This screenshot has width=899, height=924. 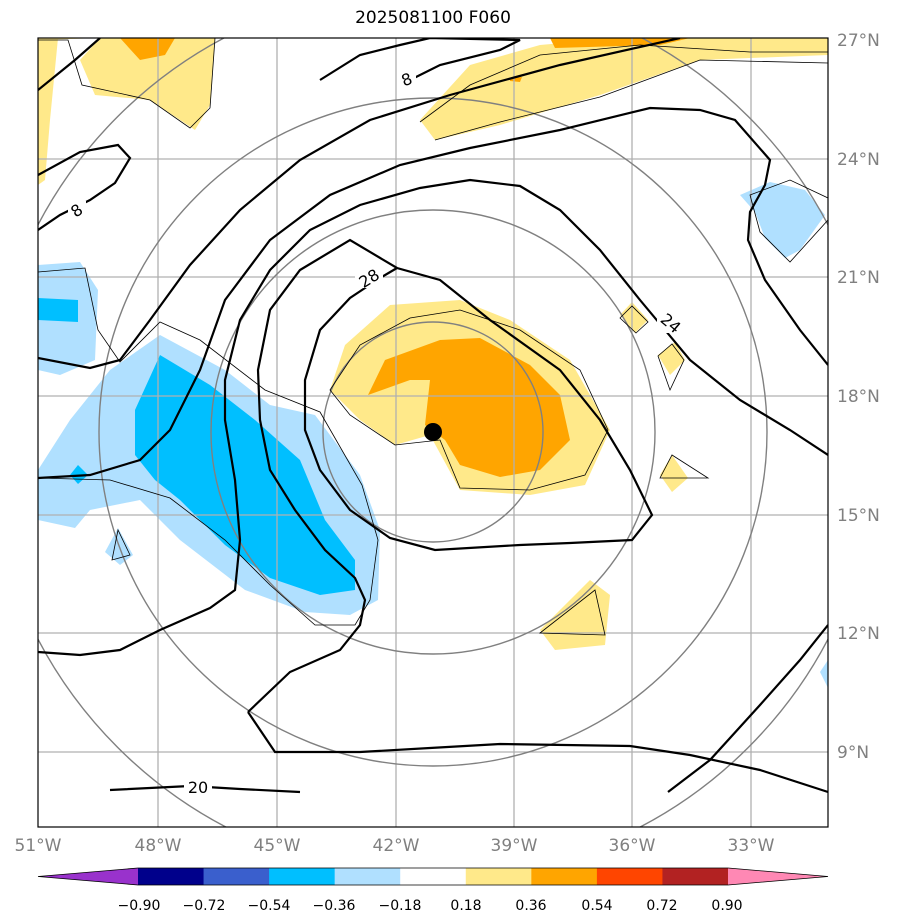 I want to click on lon-label: 33°W, so click(x=751, y=846).